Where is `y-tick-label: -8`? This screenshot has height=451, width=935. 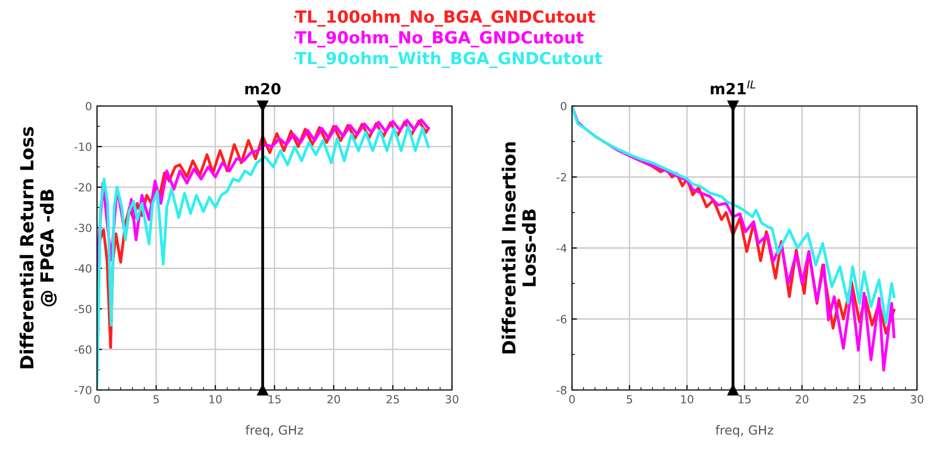 y-tick-label: -8 is located at coordinates (561, 390).